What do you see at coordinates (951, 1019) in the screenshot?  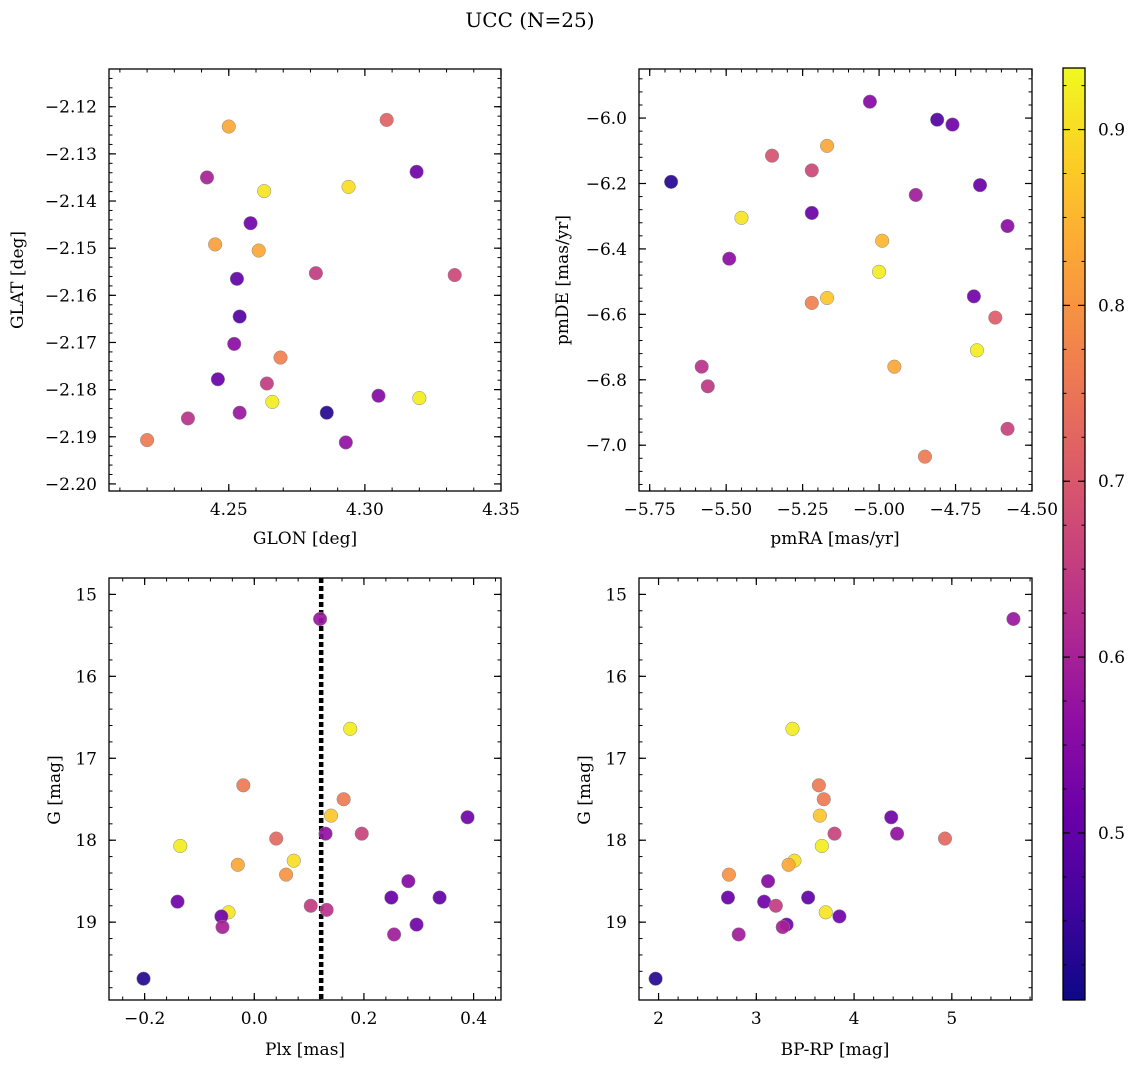 I see `x-tick-label: 5` at bounding box center [951, 1019].